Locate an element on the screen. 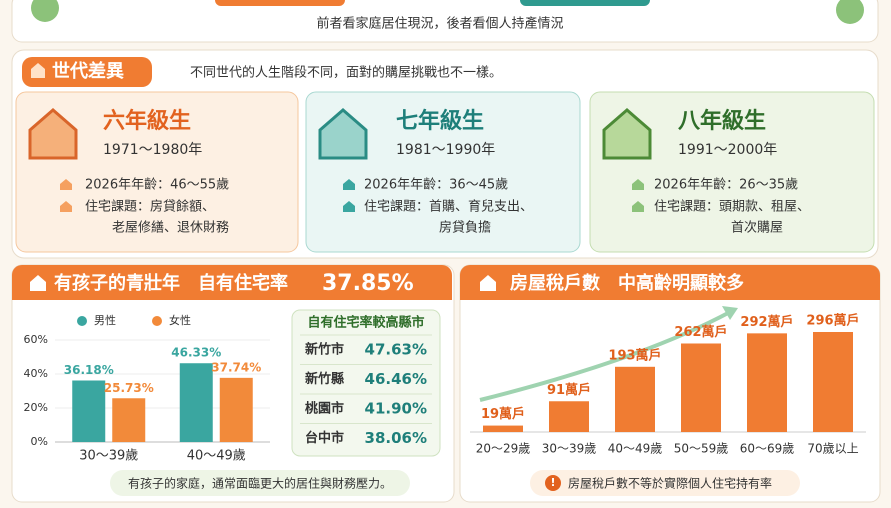 Image resolution: width=891 pixels, height=508 pixels. section-subtitle: 不同世代的人生階段不同，面對的購屋挑戰也不一樣。 is located at coordinates (346, 73).